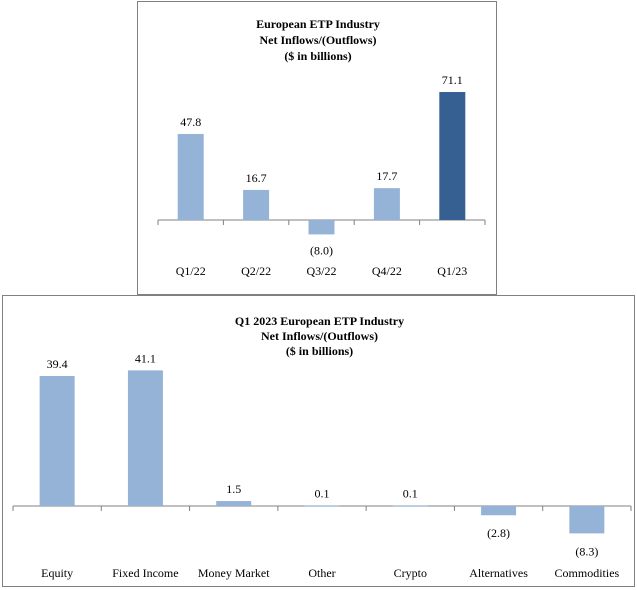 The image size is (637, 590). Describe the element at coordinates (256, 271) in the screenshot. I see `category-label: Q2/22` at that location.